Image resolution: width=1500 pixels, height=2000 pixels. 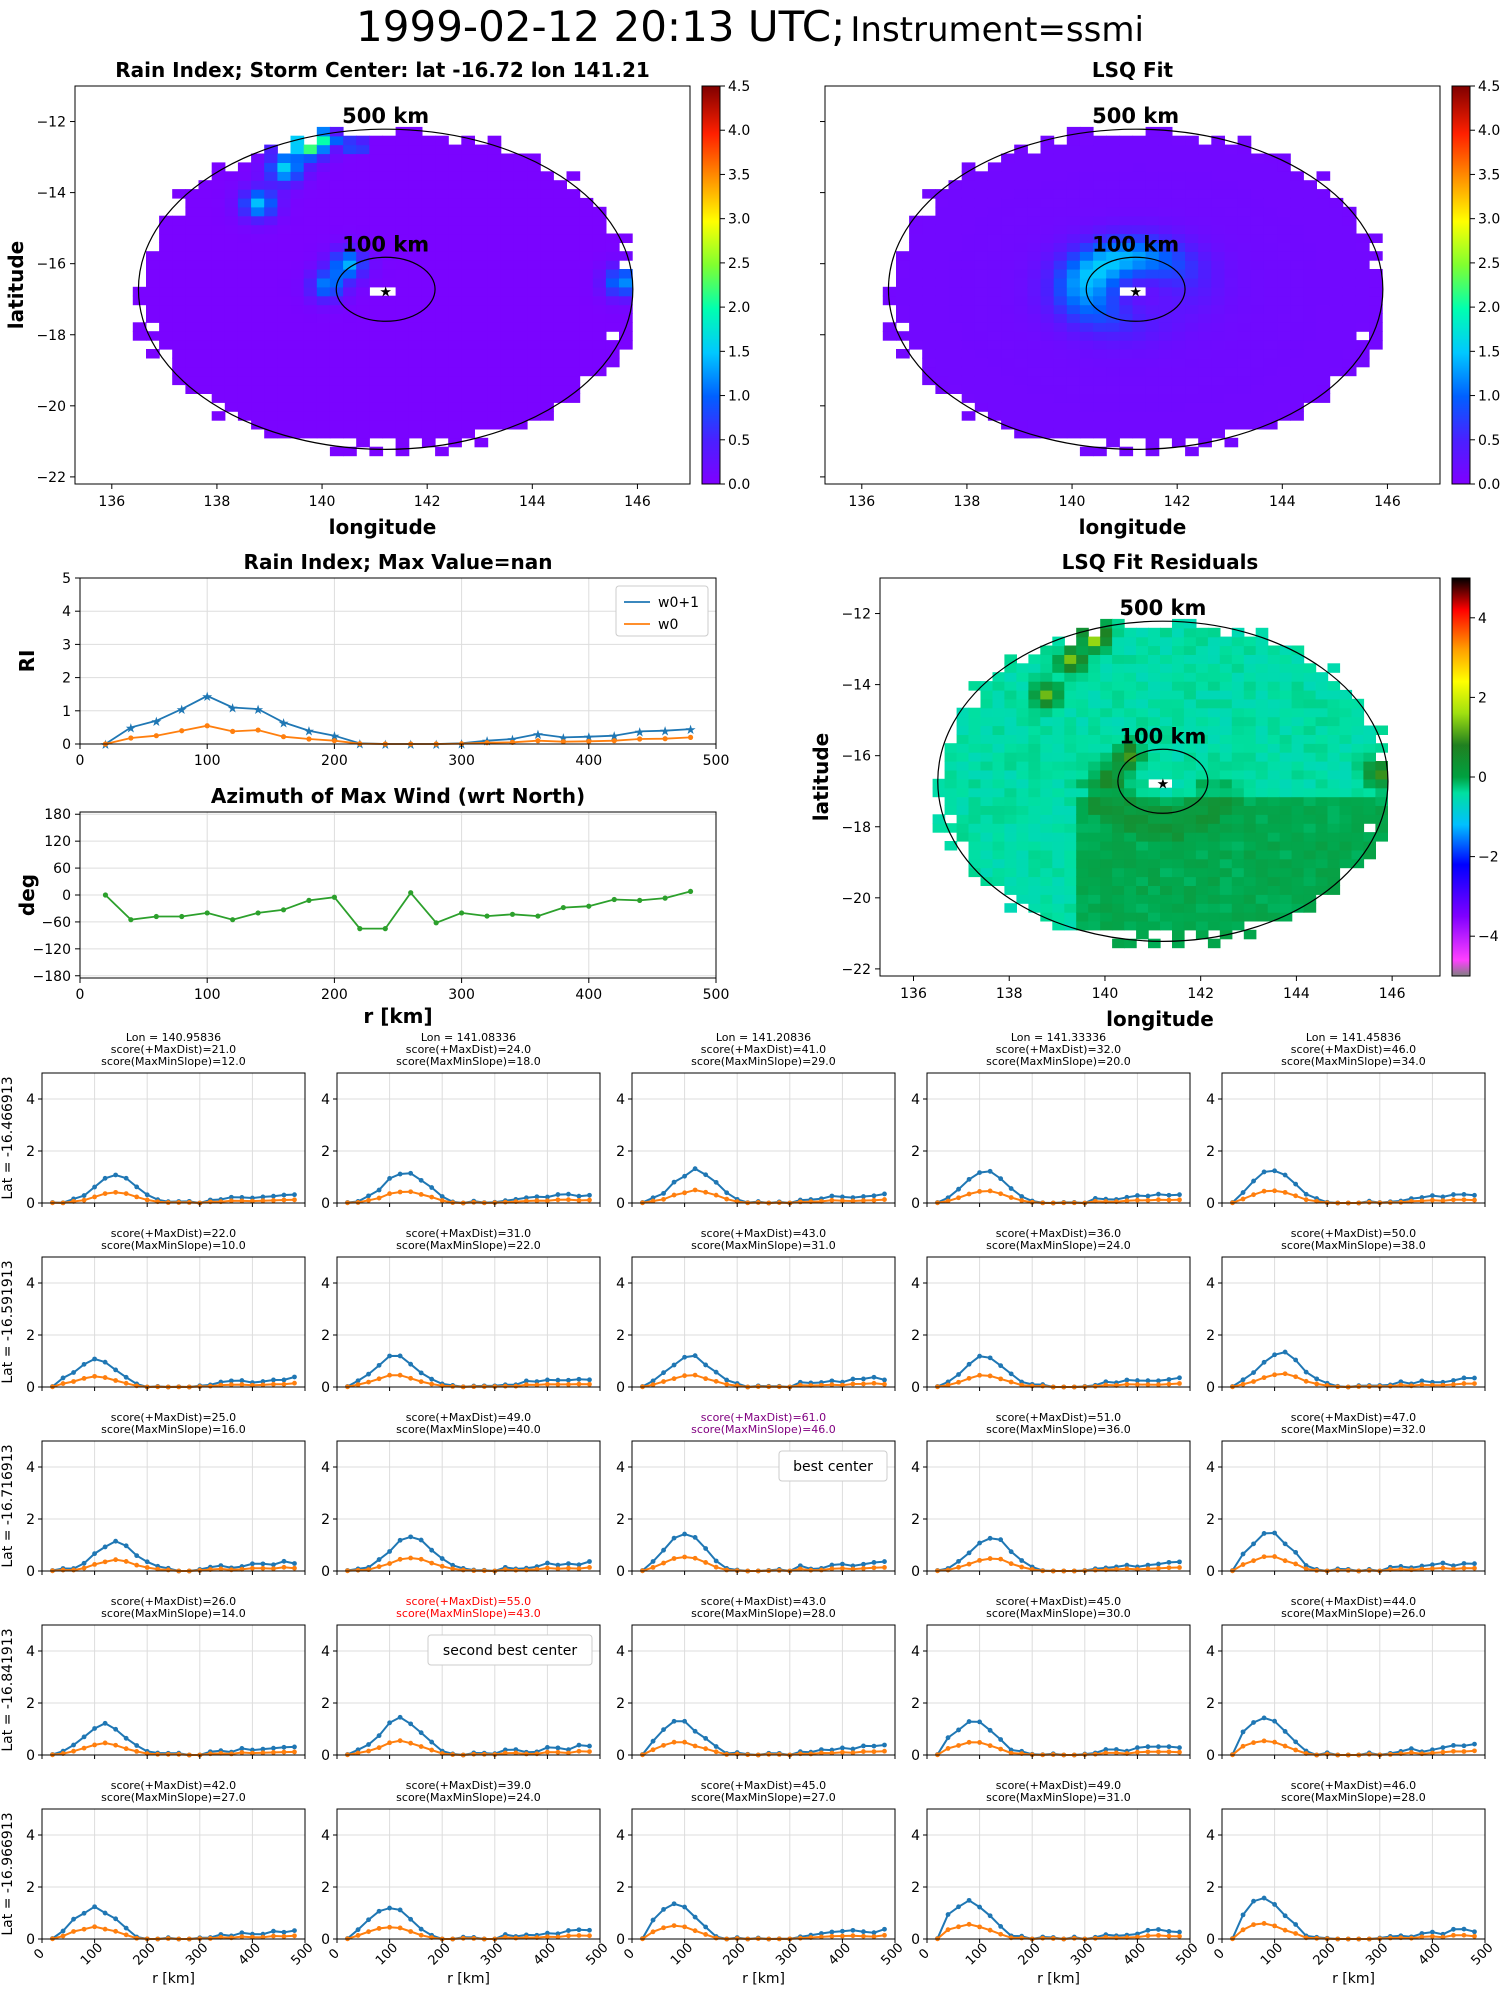 I want to click on grid-panel-frame, so click(x=763, y=1322).